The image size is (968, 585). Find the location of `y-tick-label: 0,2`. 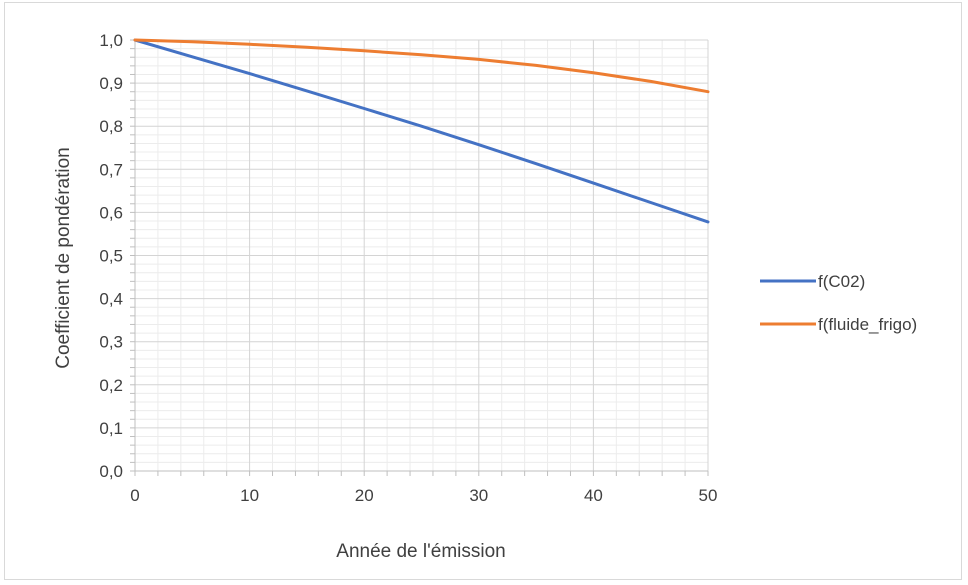

y-tick-label: 0,2 is located at coordinates (111, 385).